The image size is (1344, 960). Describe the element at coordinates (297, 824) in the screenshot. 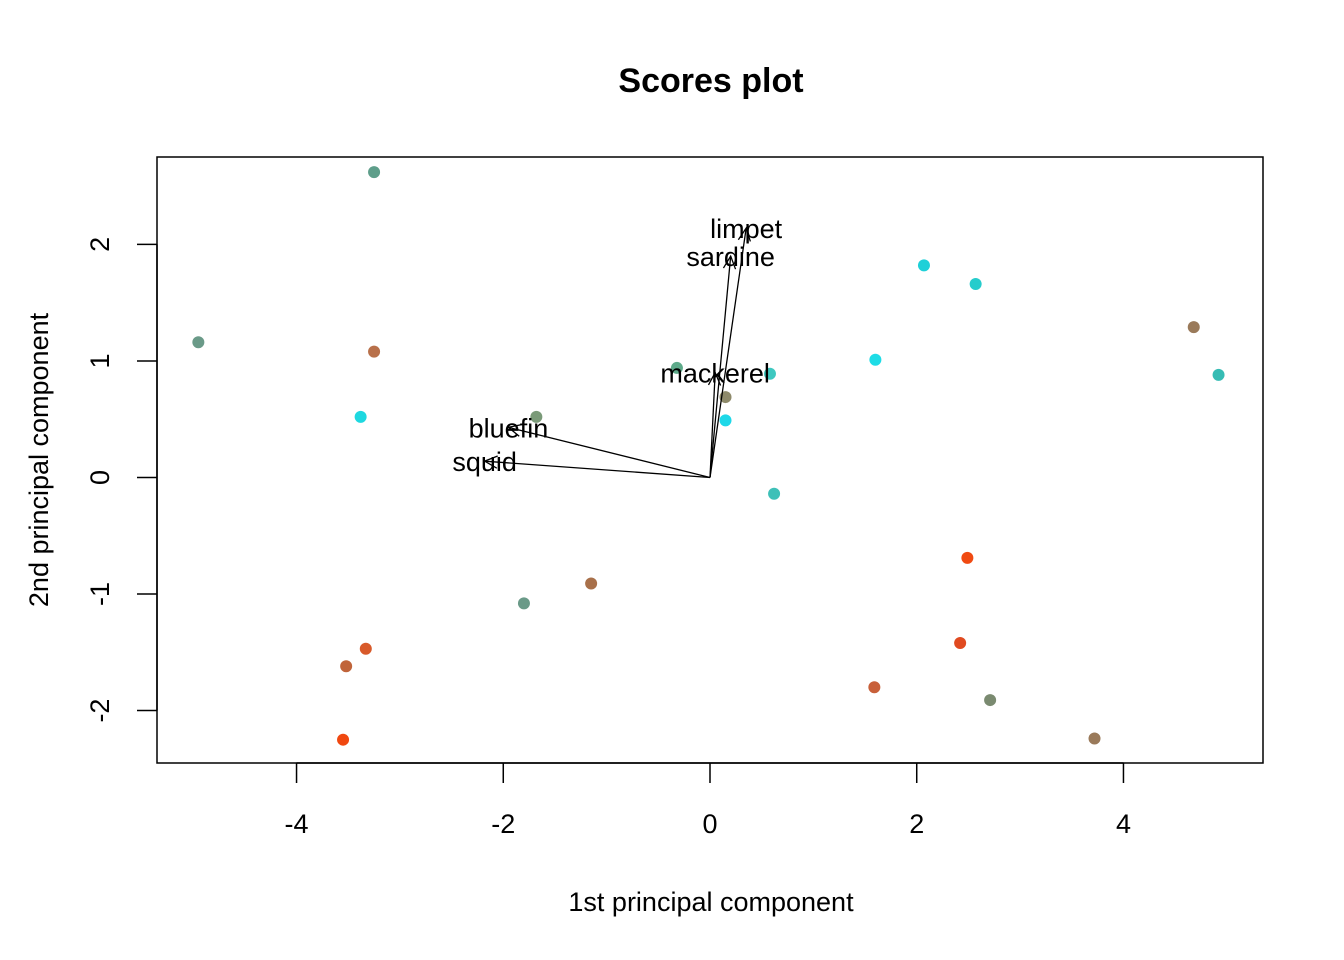

I see `x-tick-label: -4` at that location.